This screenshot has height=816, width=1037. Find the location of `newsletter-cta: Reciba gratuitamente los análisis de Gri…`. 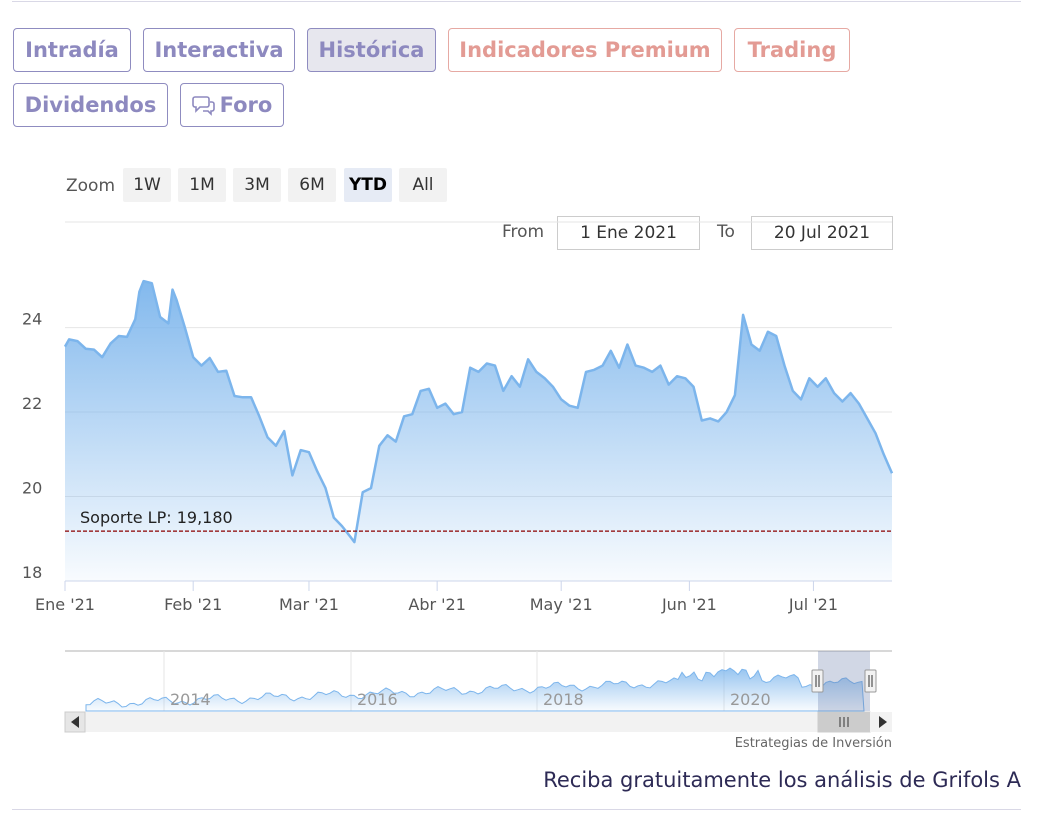

newsletter-cta: Reciba gratuitamente los análisis de Gri… is located at coordinates (782, 780).